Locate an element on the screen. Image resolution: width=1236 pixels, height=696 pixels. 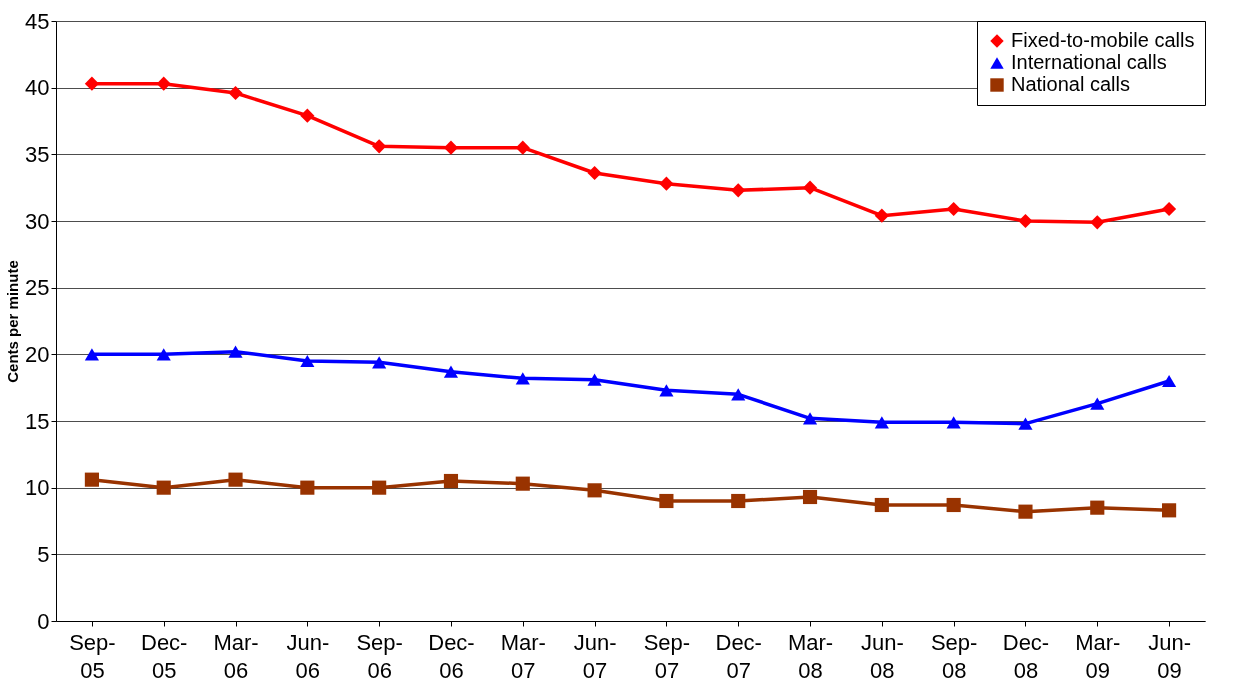
x-tick-label: Mar-08 is located at coordinates (810, 656).